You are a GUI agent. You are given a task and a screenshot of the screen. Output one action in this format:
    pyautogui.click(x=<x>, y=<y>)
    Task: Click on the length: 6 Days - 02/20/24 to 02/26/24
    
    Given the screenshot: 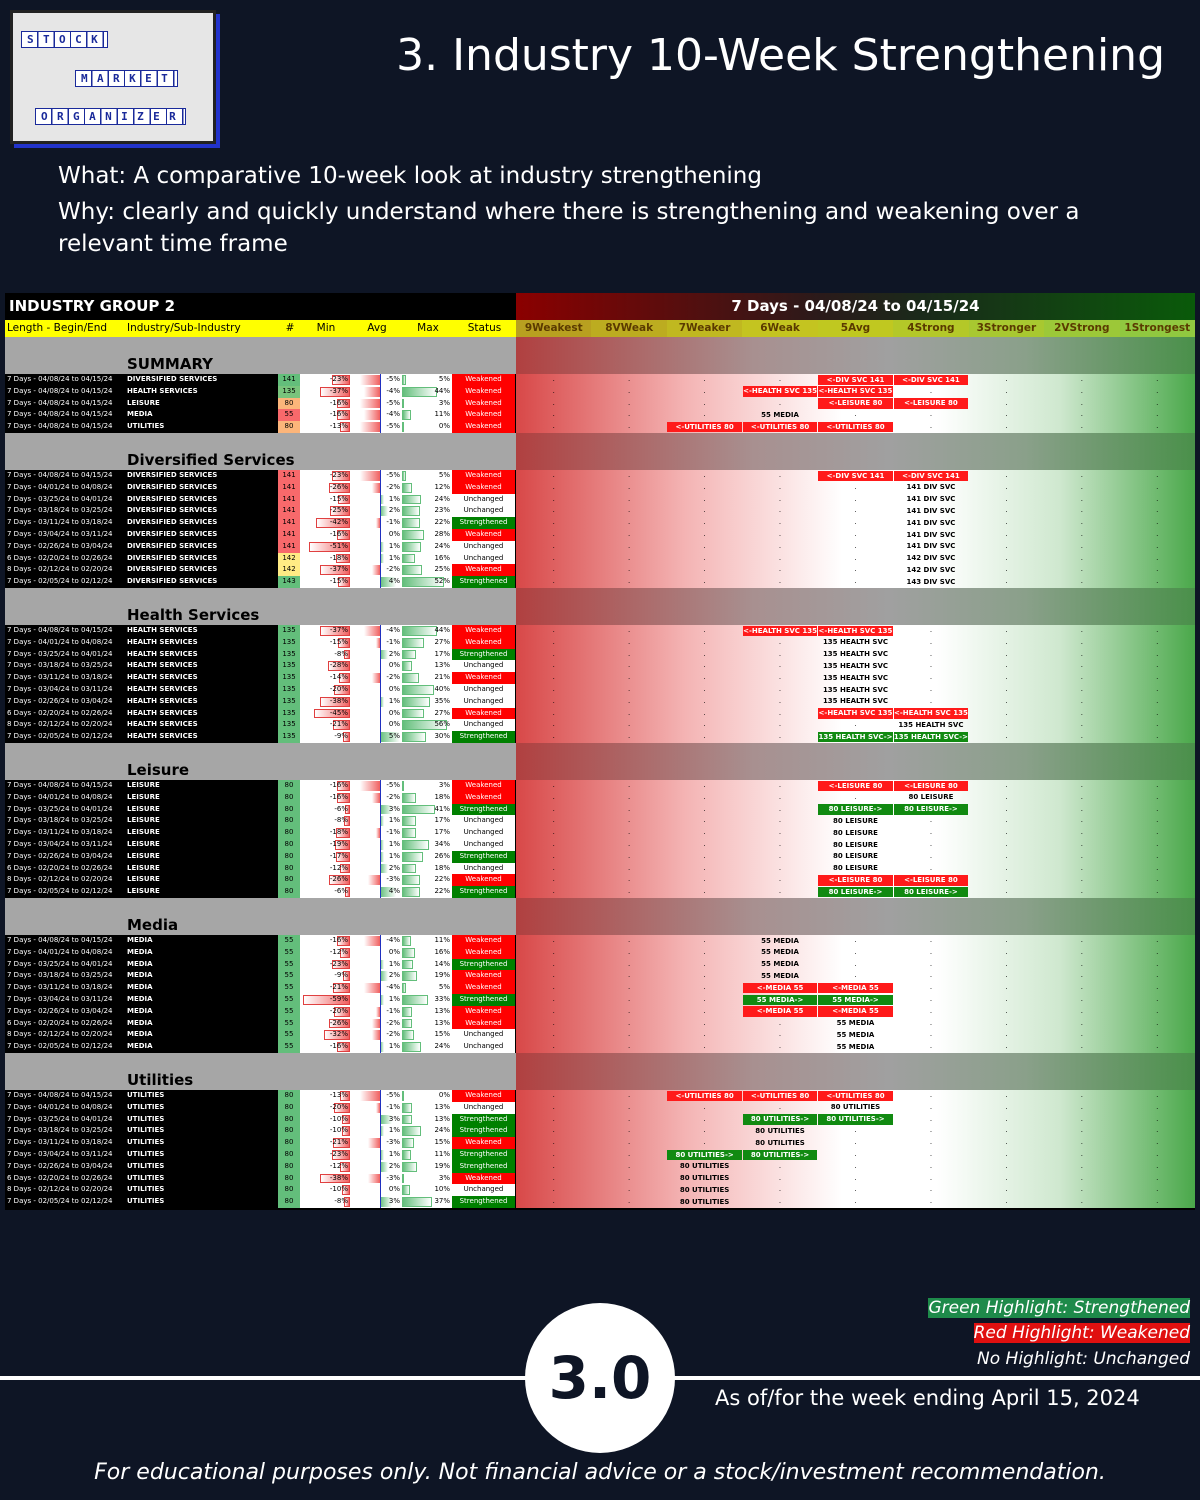 What is the action you would take?
    pyautogui.click(x=65, y=1023)
    